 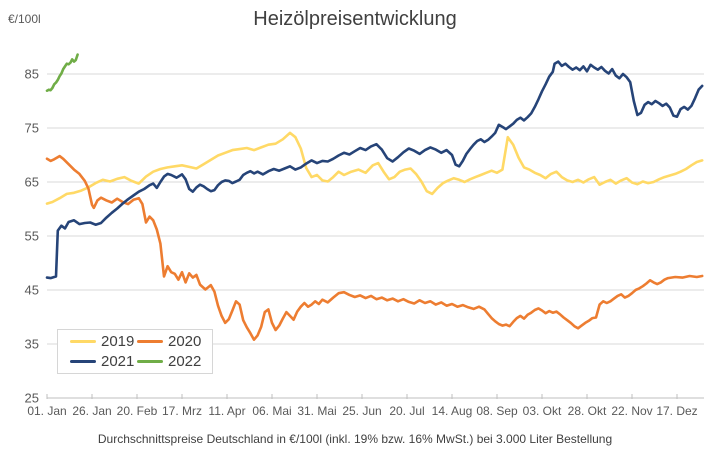 What do you see at coordinates (271, 411) in the screenshot?
I see `x-tick-label: 06. Mai` at bounding box center [271, 411].